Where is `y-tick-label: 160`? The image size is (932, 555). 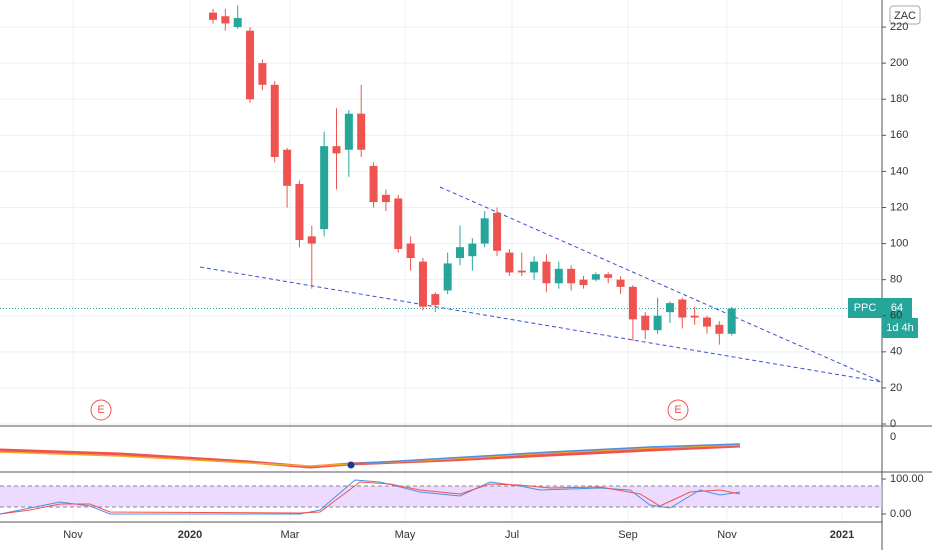
y-tick-label: 160 is located at coordinates (899, 135).